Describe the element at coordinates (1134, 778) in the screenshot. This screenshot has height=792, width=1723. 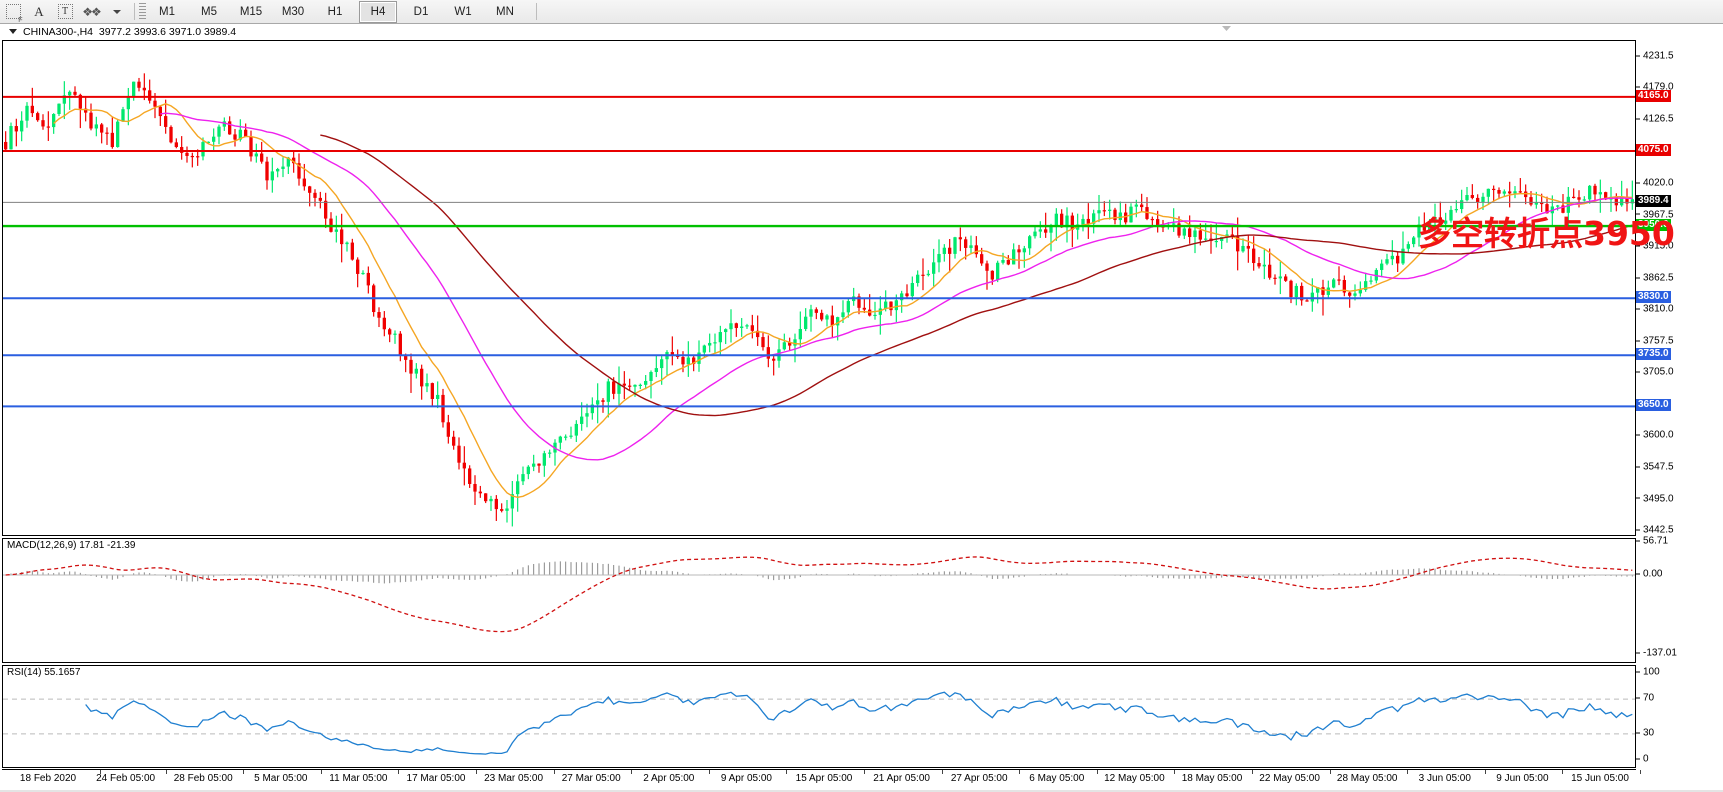
I see `time-label-14: 12 May 05:00` at that location.